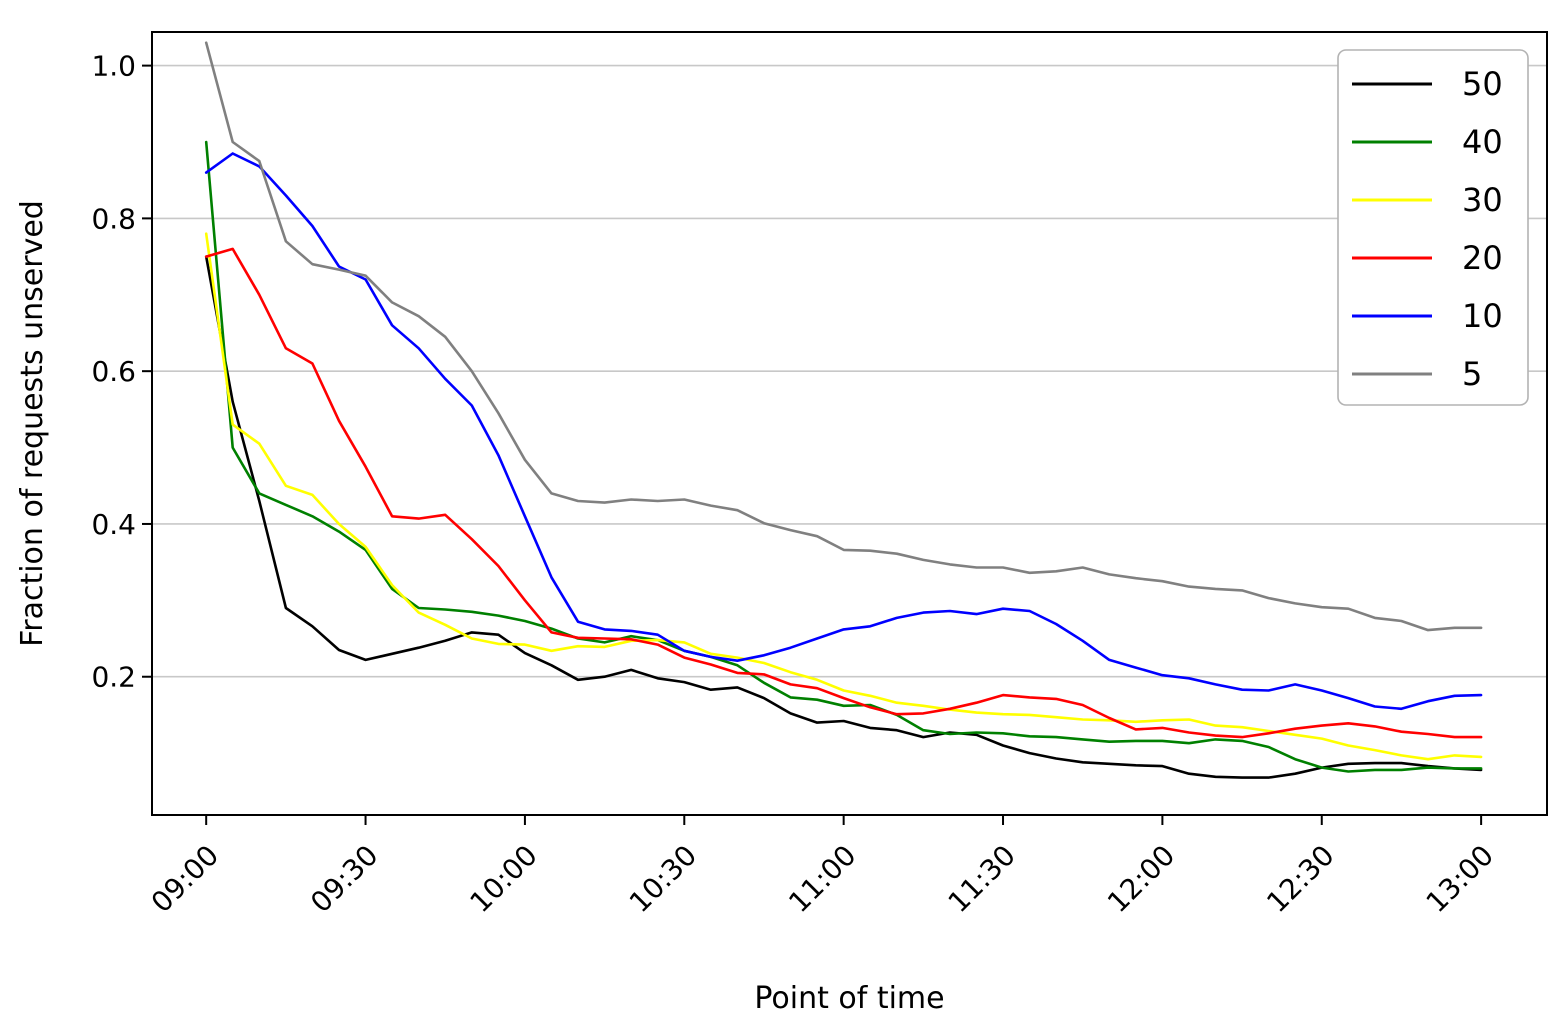  I want to click on legend-label-10: 10, so click(1482, 316).